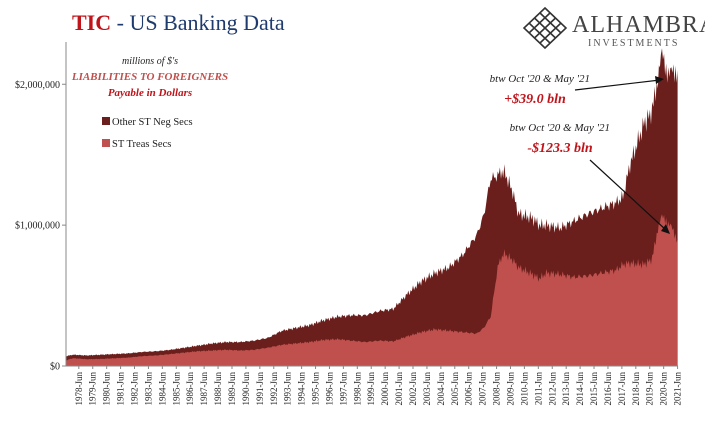  I want to click on x-tick-label: 2000-Jun, so click(385, 389).